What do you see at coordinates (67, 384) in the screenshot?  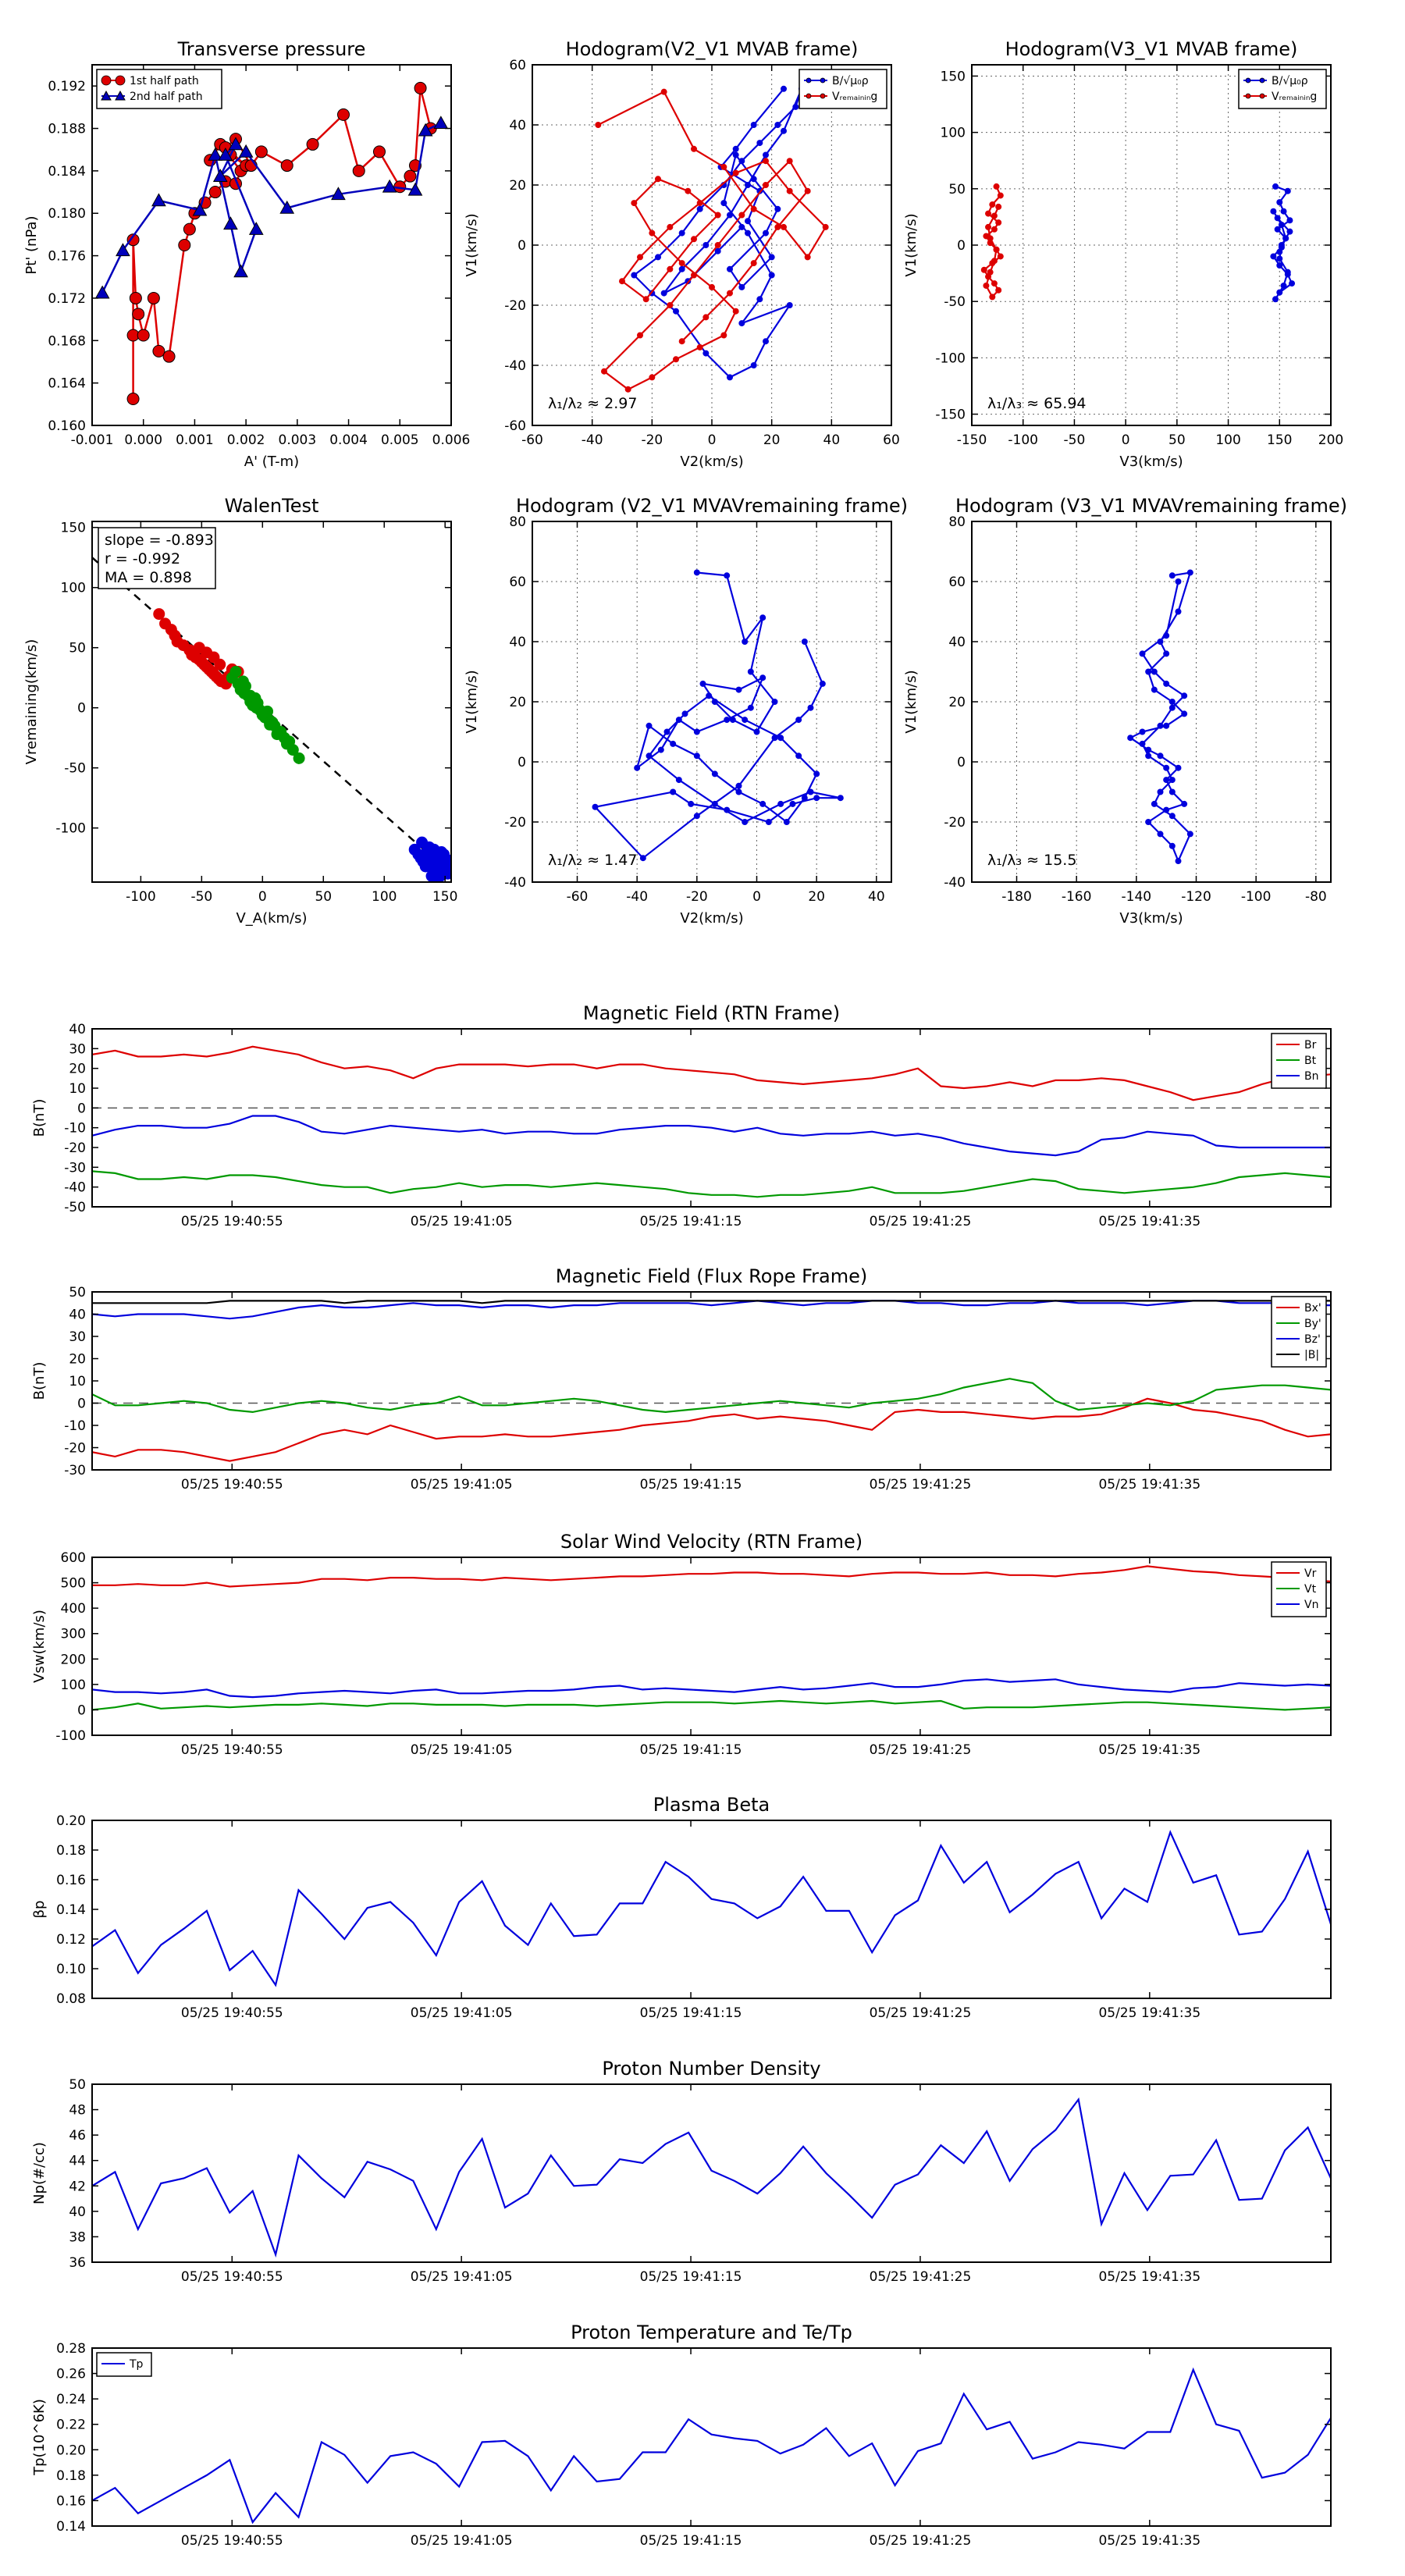 I see `y-tick-label: 0.164` at bounding box center [67, 384].